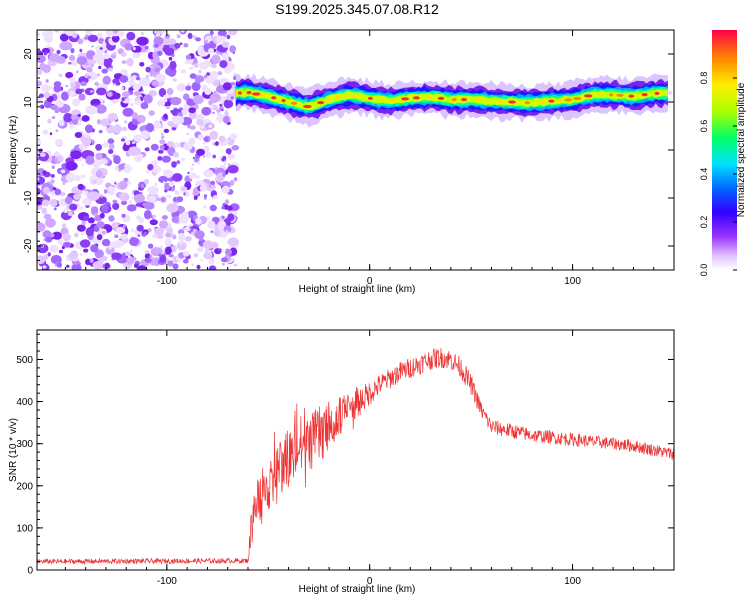 Image resolution: width=750 pixels, height=600 pixels. What do you see at coordinates (357, 289) in the screenshot?
I see `spectrogram-xlabel: Height of straight line (km)` at bounding box center [357, 289].